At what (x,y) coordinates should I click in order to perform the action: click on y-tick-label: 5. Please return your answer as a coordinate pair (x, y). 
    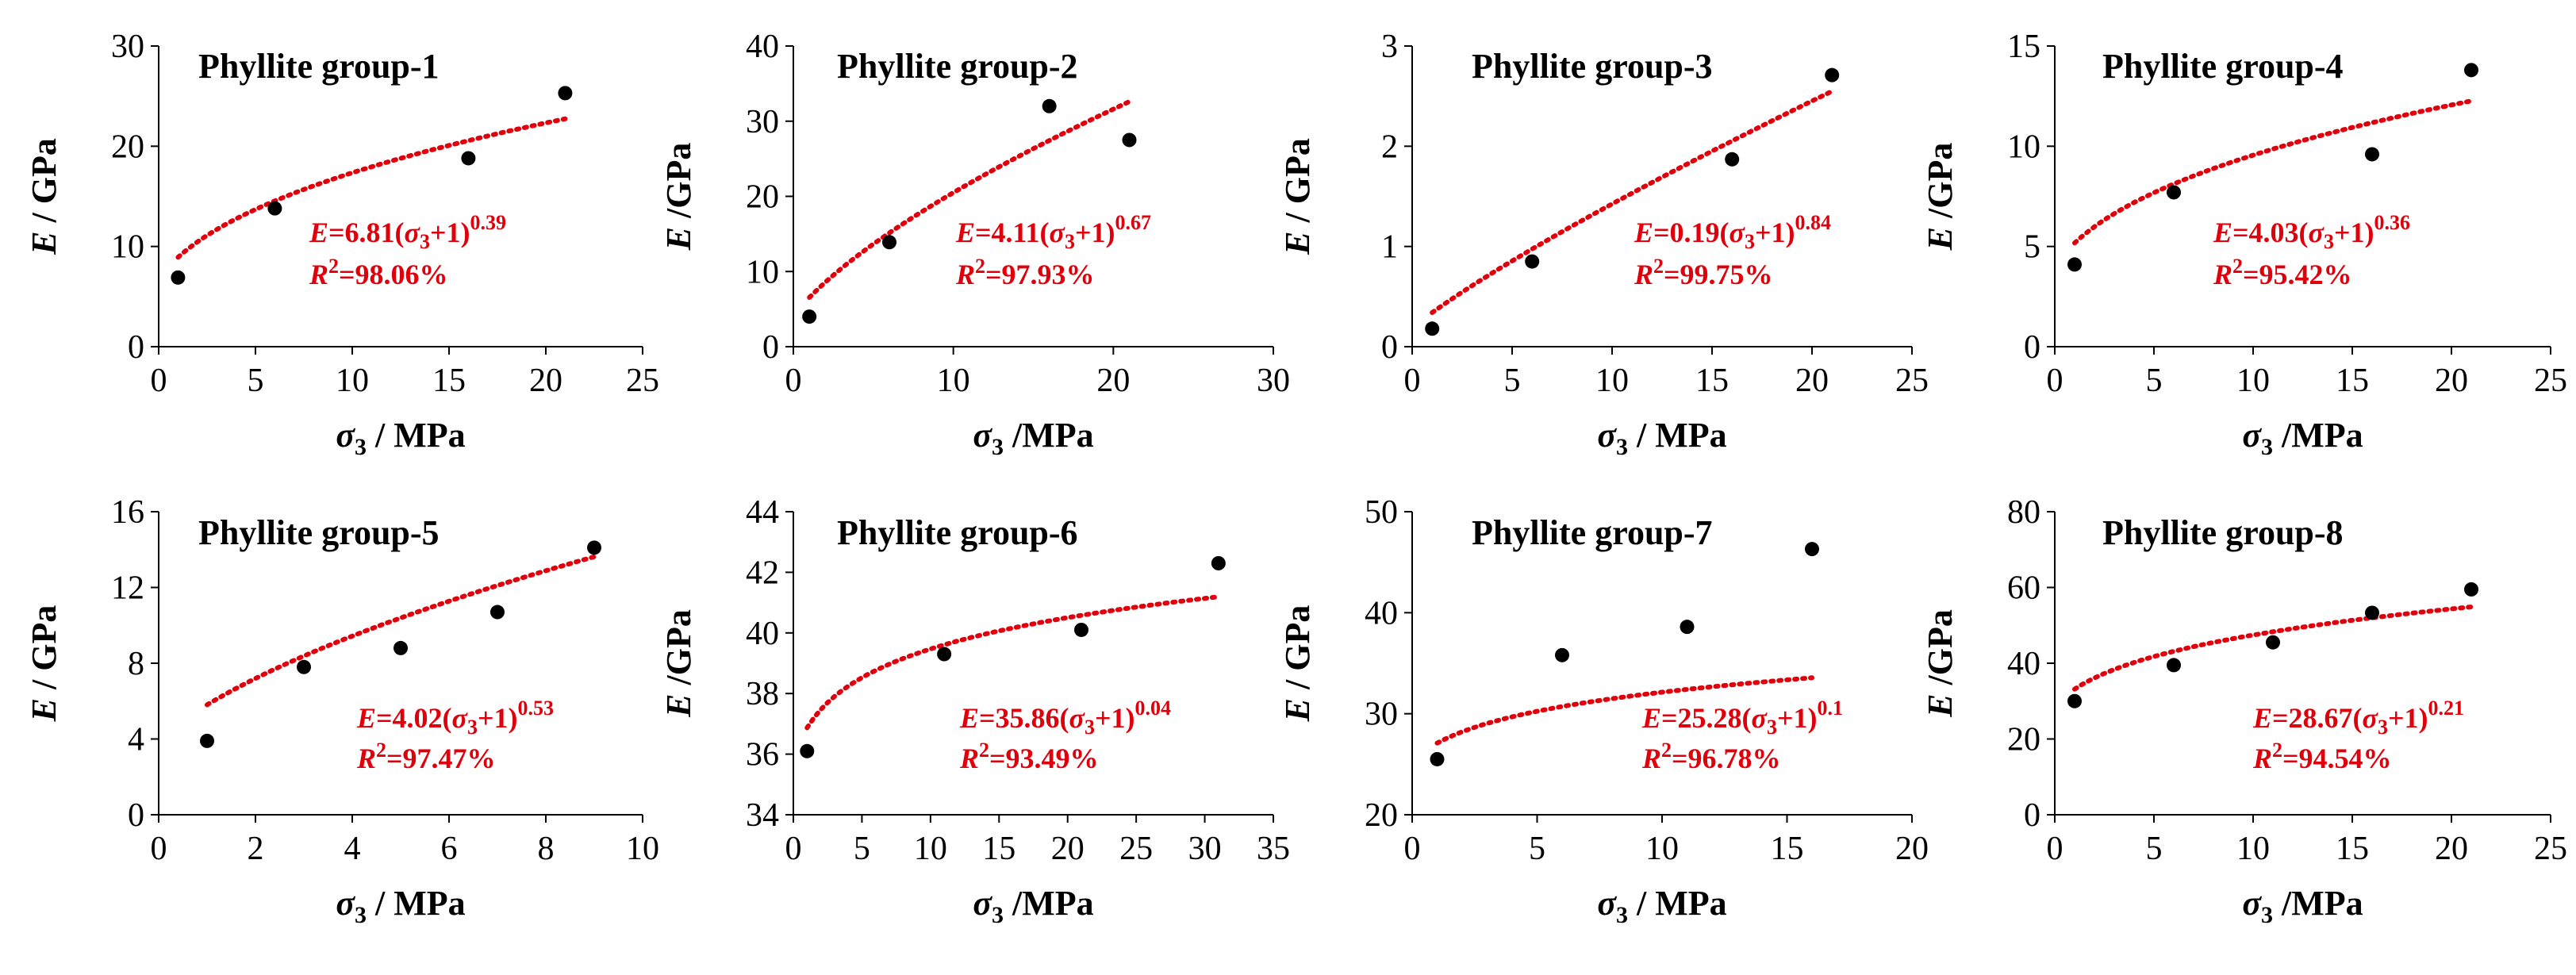
    Looking at the image, I should click on (2032, 247).